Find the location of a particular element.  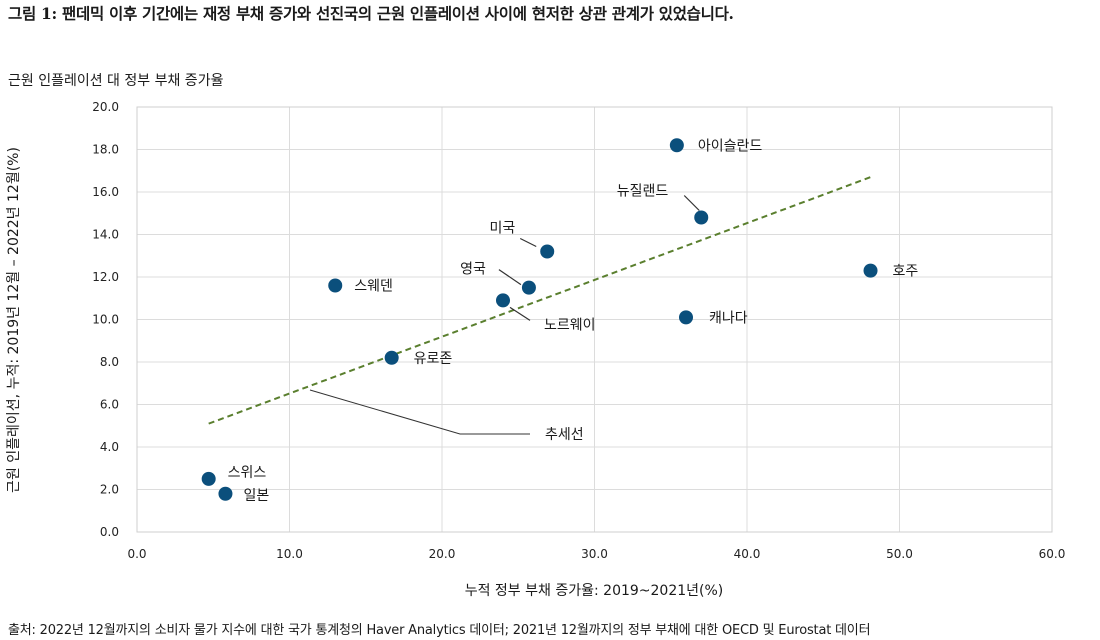

x-axis-title: 누적 정부 부채 증가율: 2019~2021년(%) is located at coordinates (594, 591).